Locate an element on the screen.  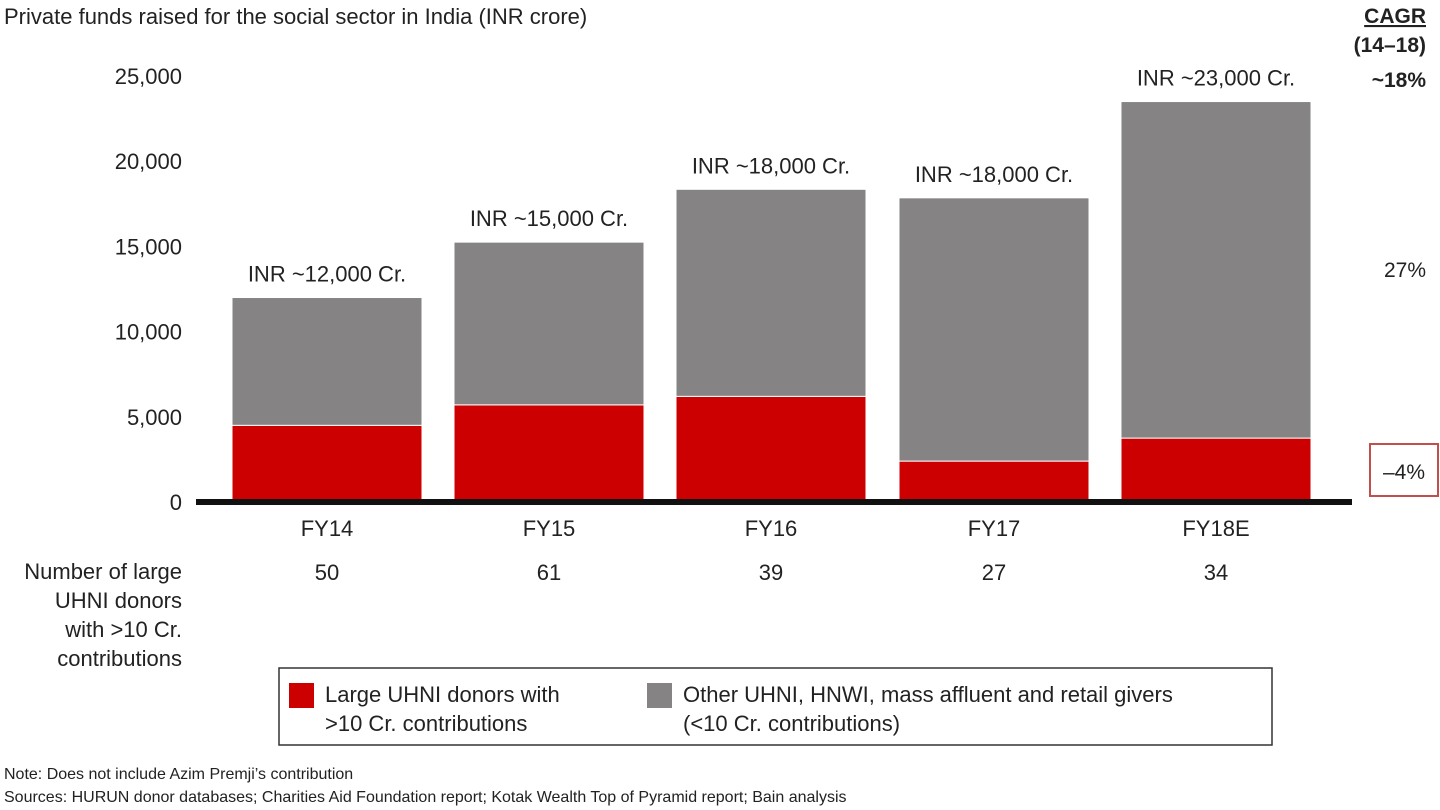
total-label: INR ~15,000 Cr. is located at coordinates (549, 218).